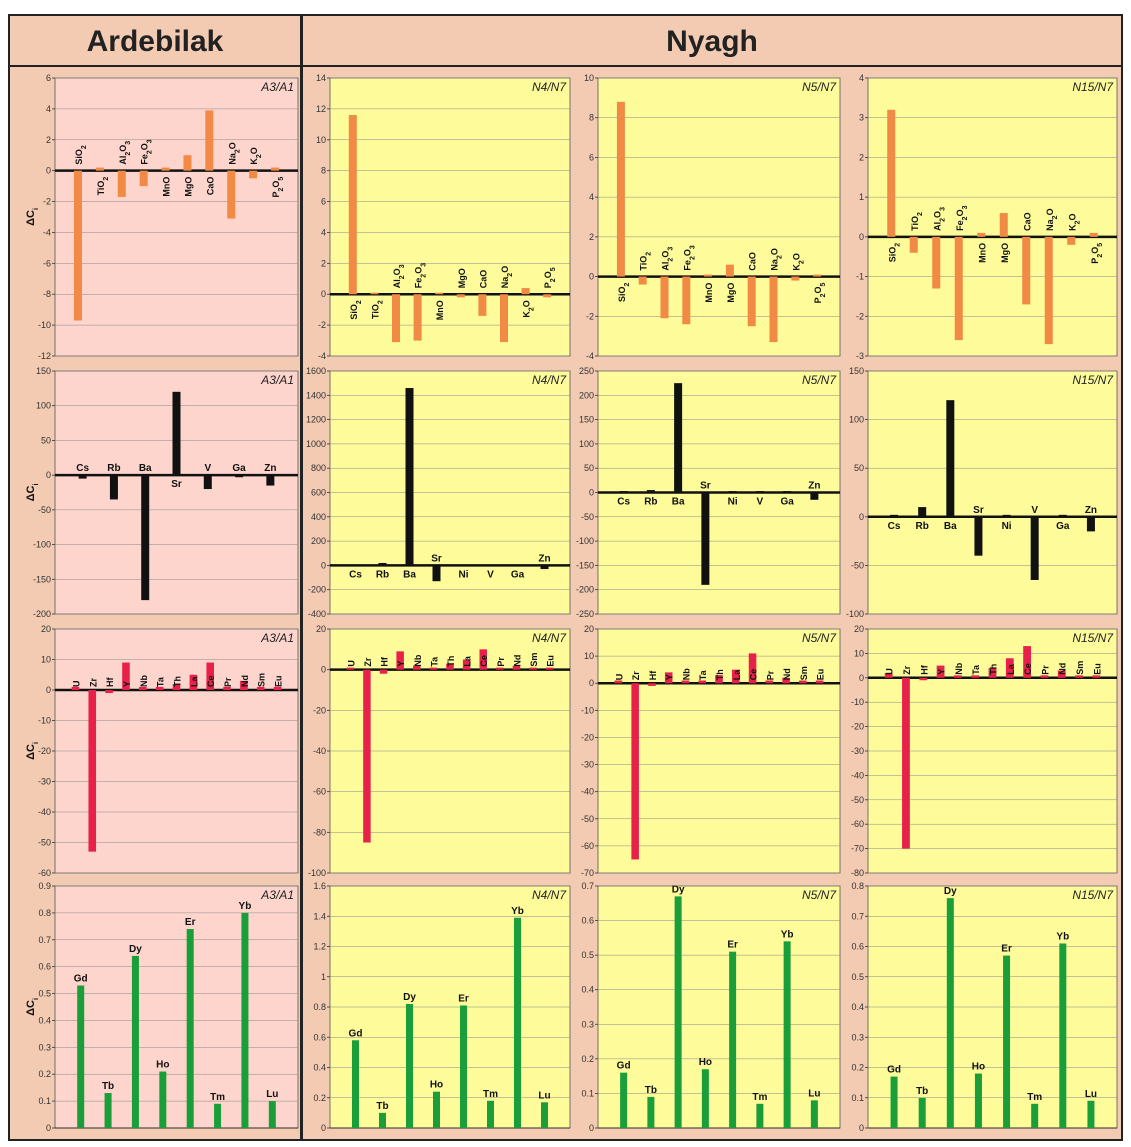 The image size is (1131, 1147). What do you see at coordinates (770, 675) in the screenshot?
I see `cat-label-group: Pr` at bounding box center [770, 675].